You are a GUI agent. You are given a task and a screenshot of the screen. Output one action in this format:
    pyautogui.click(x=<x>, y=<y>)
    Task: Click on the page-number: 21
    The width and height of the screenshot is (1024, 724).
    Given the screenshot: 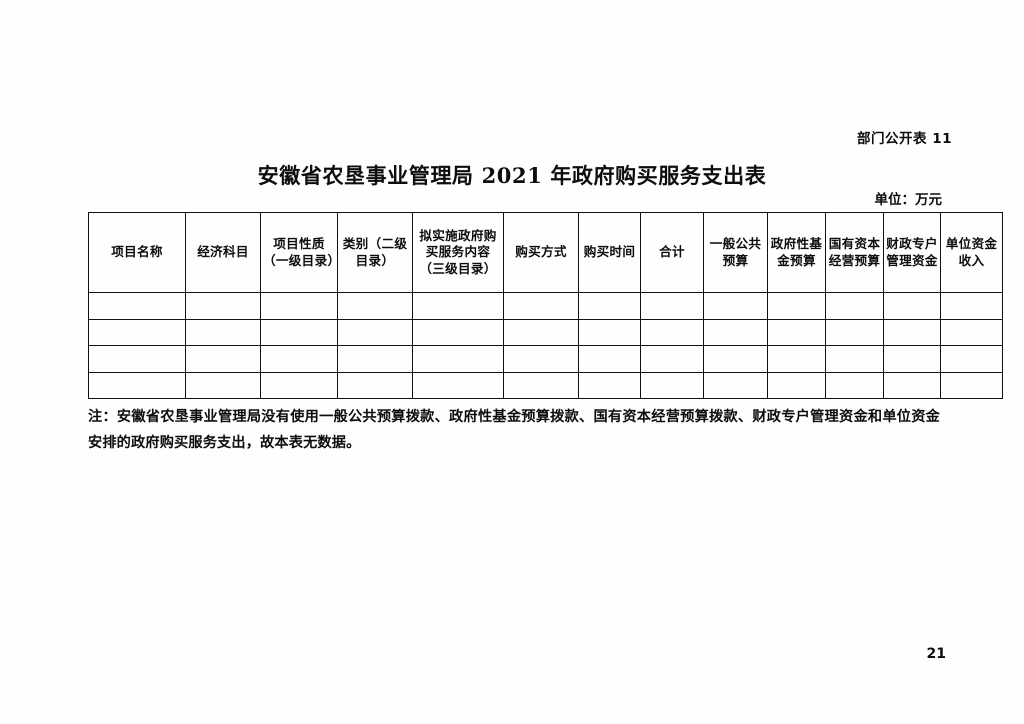 What is the action you would take?
    pyautogui.click(x=936, y=654)
    